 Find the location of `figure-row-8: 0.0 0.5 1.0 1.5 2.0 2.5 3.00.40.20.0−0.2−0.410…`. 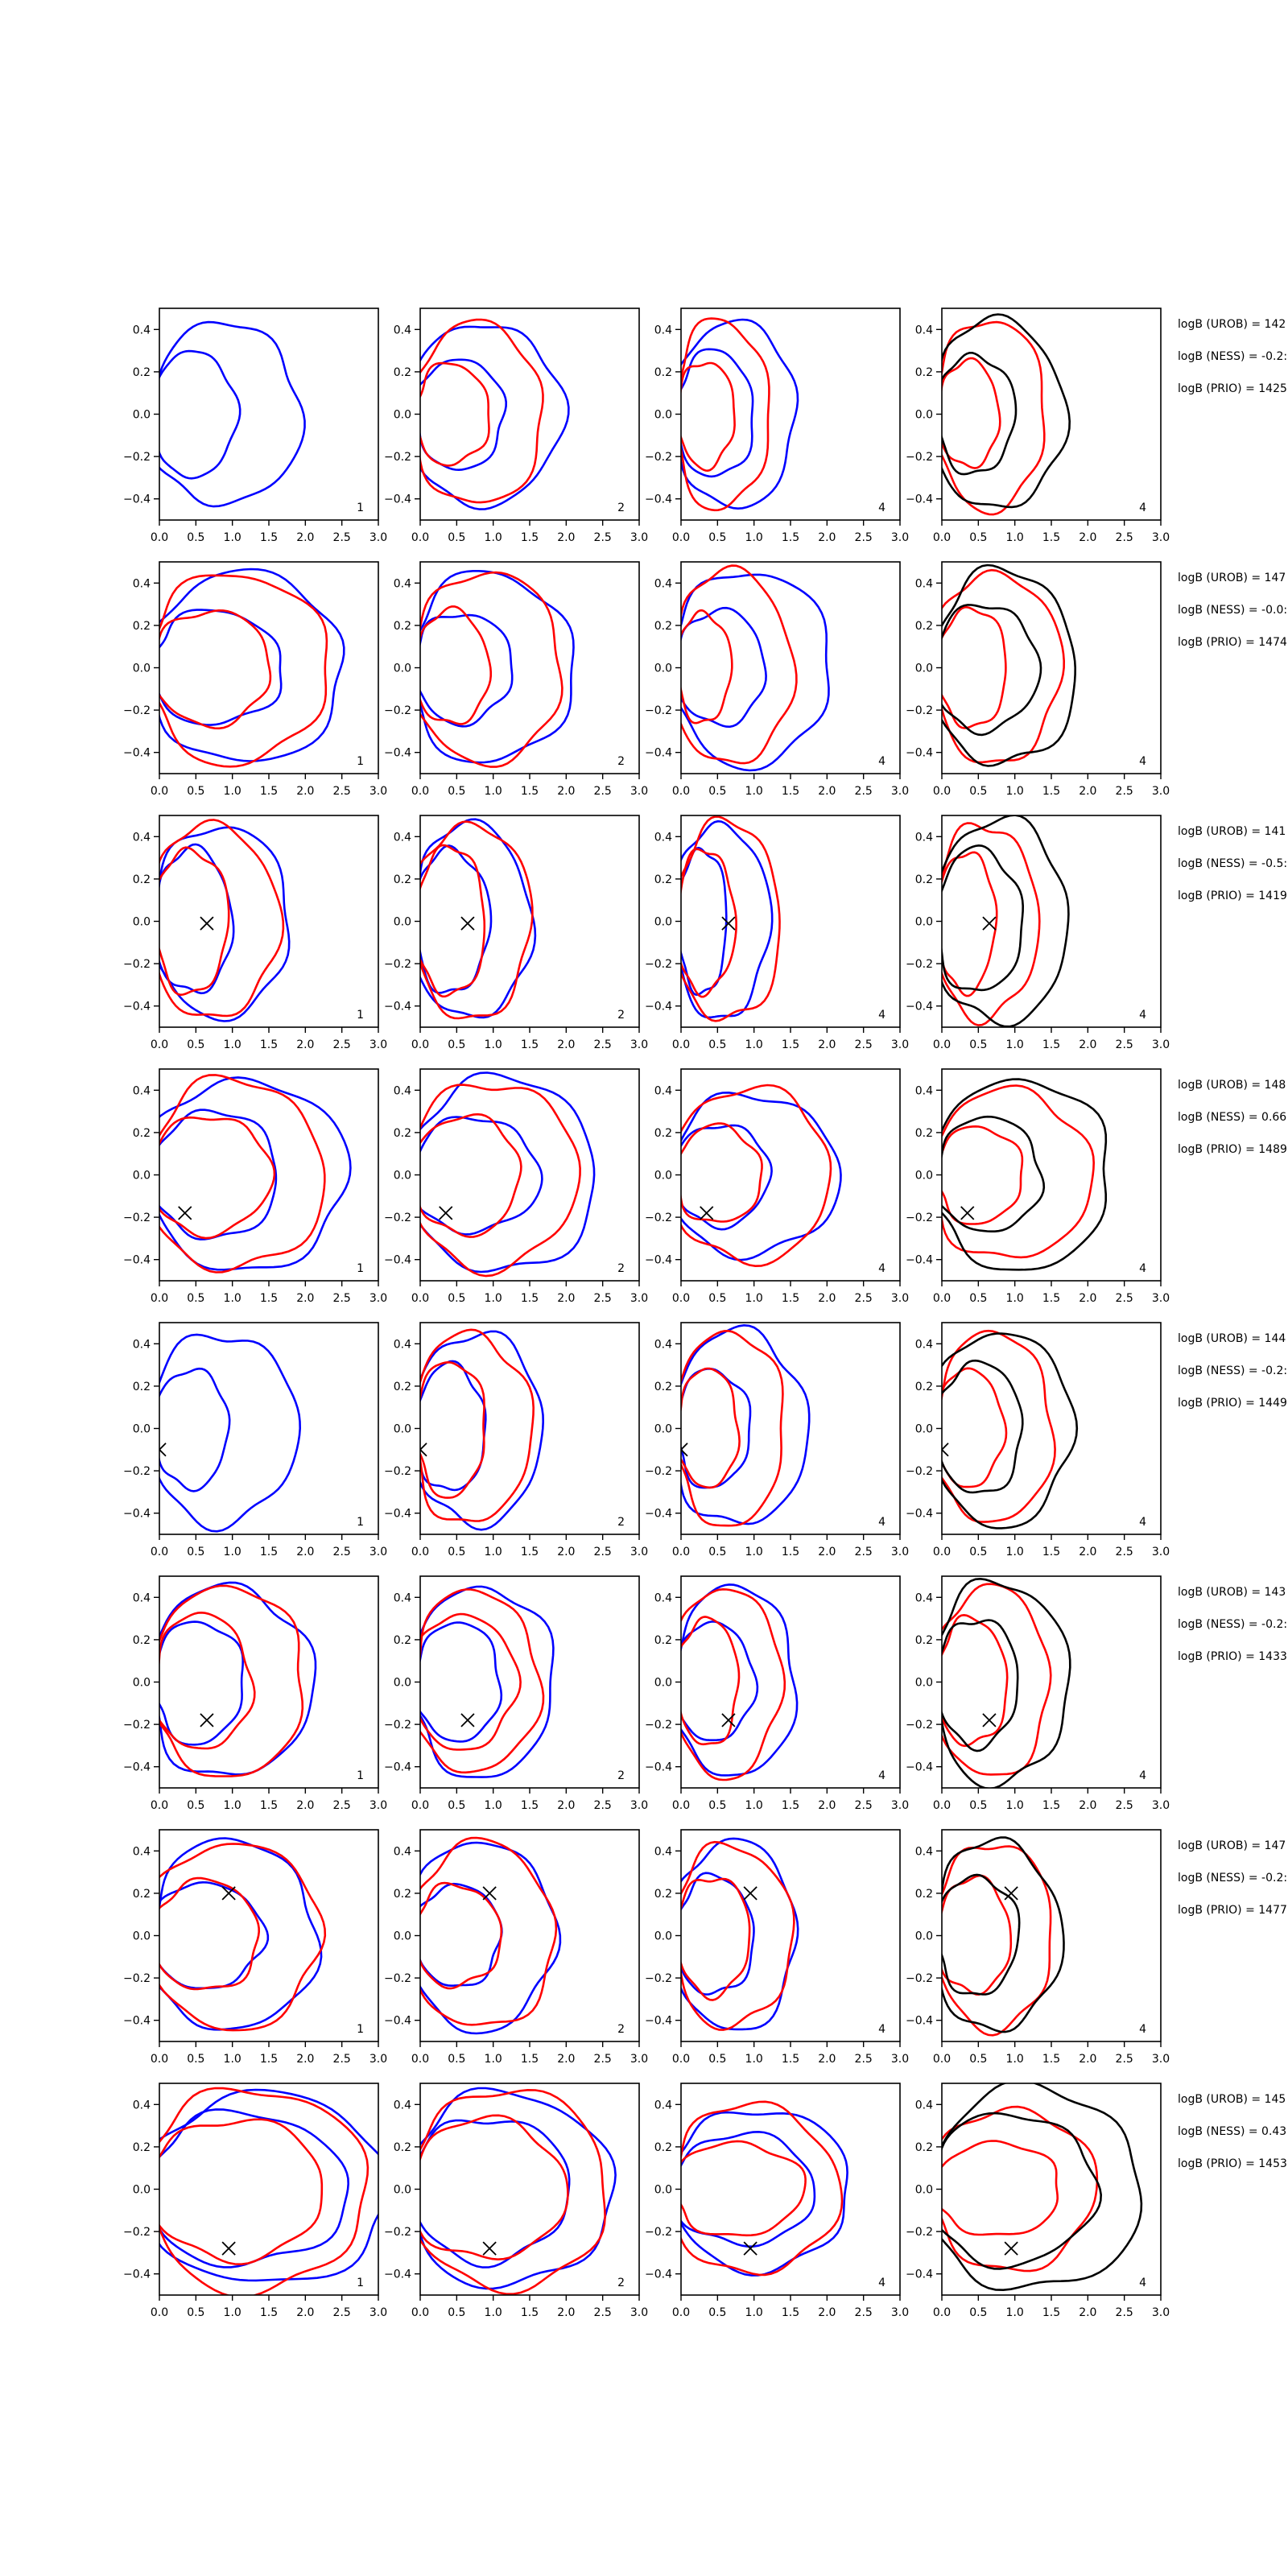

figure-row-8: 0.0 0.5 1.0 1.5 2.0 2.5 3.00.40.20.0−0.2−0.410… is located at coordinates (705, 2201).